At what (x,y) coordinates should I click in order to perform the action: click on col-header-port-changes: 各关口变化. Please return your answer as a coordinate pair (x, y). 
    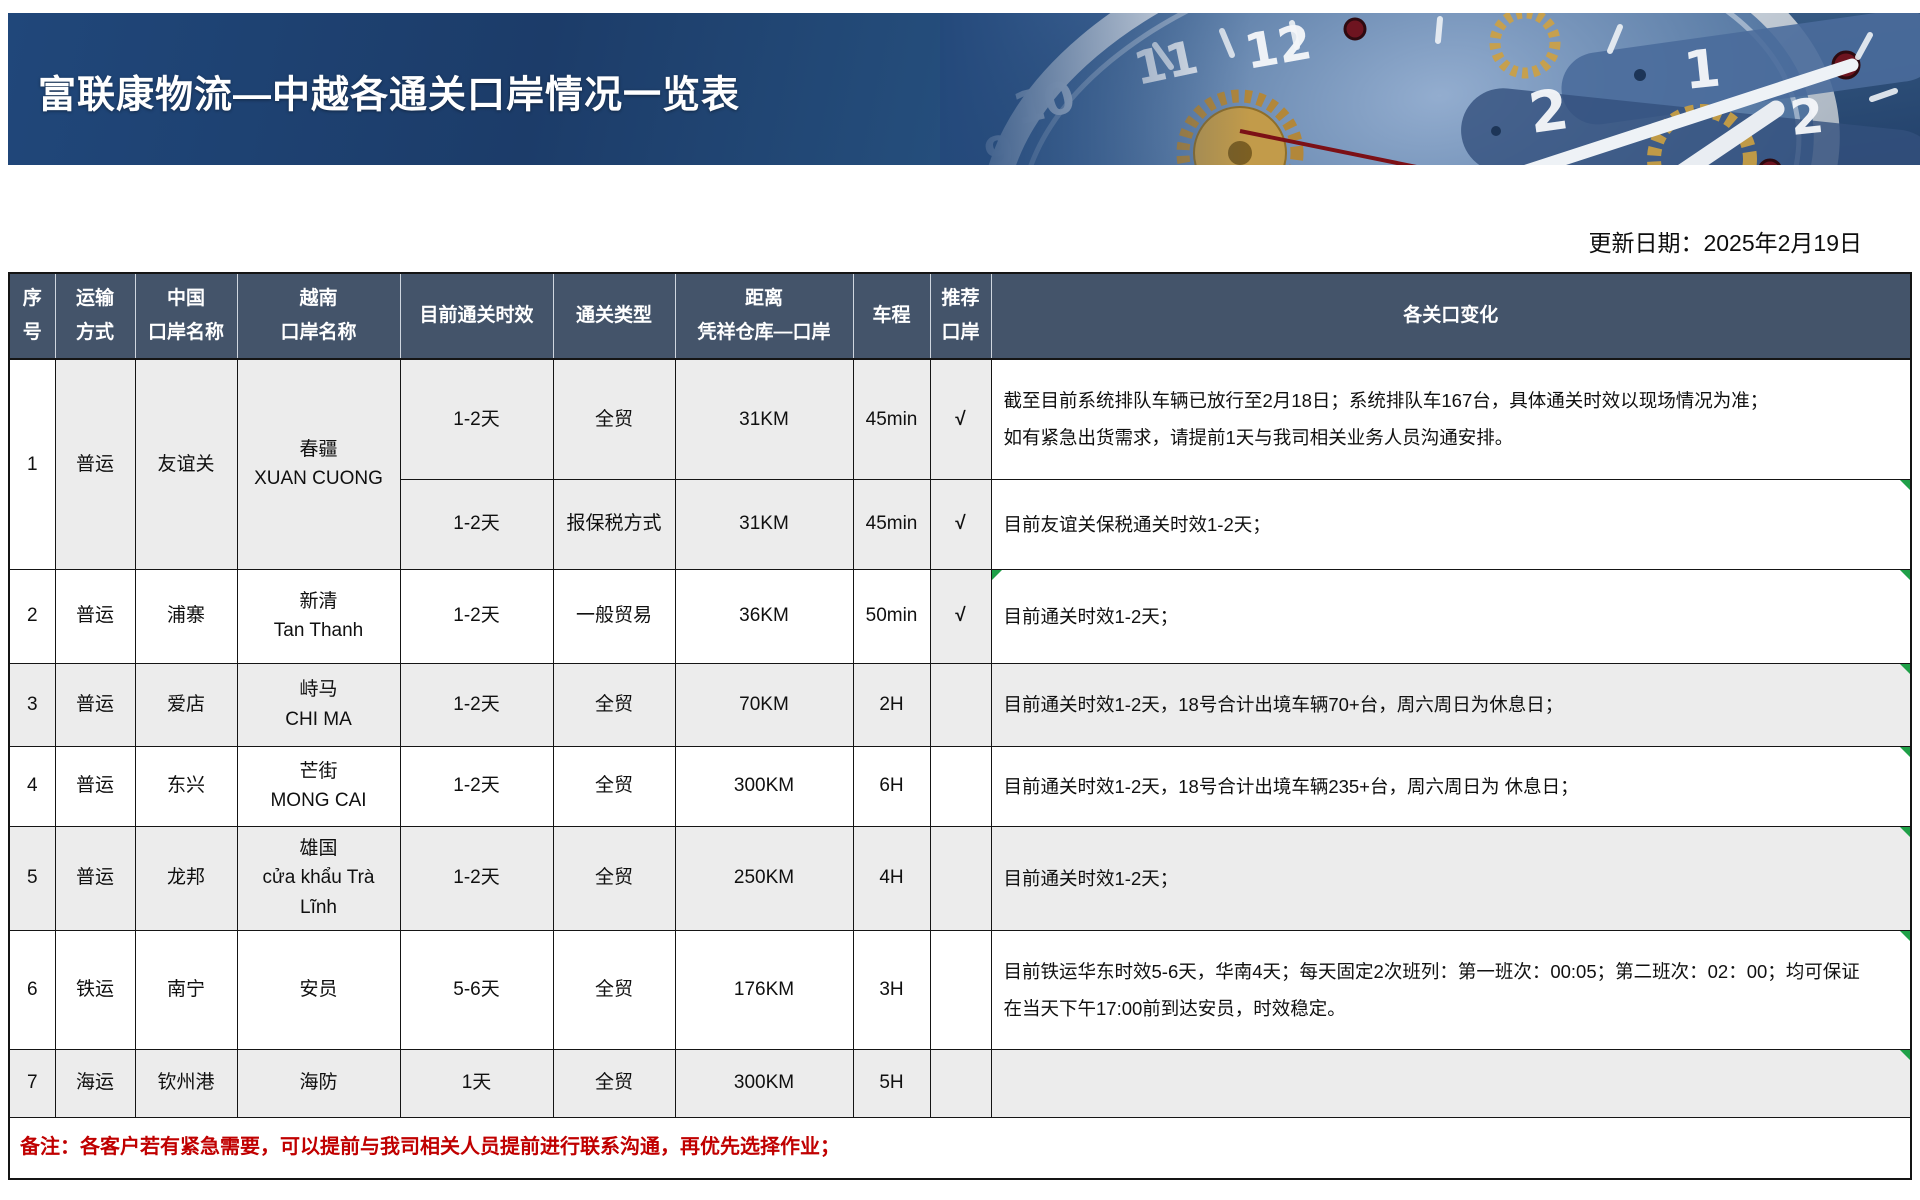
    Looking at the image, I should click on (1451, 316).